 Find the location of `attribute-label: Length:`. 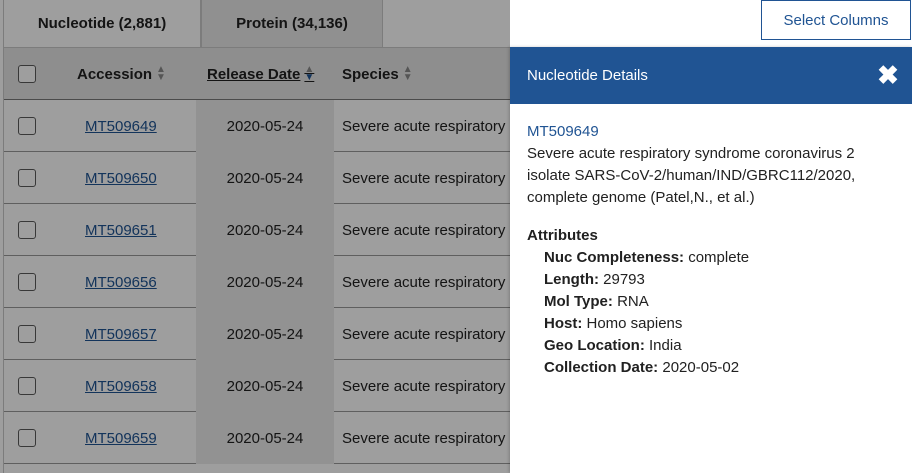

attribute-label: Length: is located at coordinates (571, 279).